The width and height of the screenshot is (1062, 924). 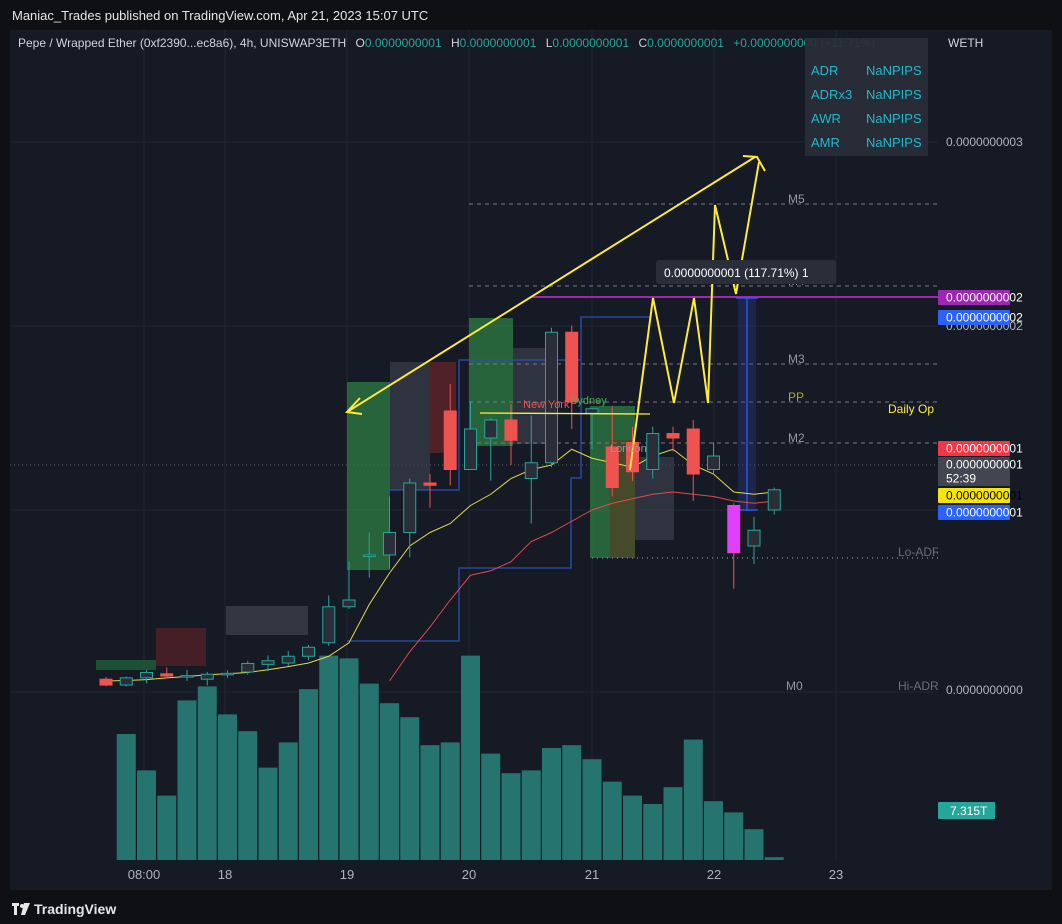 What do you see at coordinates (796, 359) in the screenshot?
I see `level-label-m3: M3` at bounding box center [796, 359].